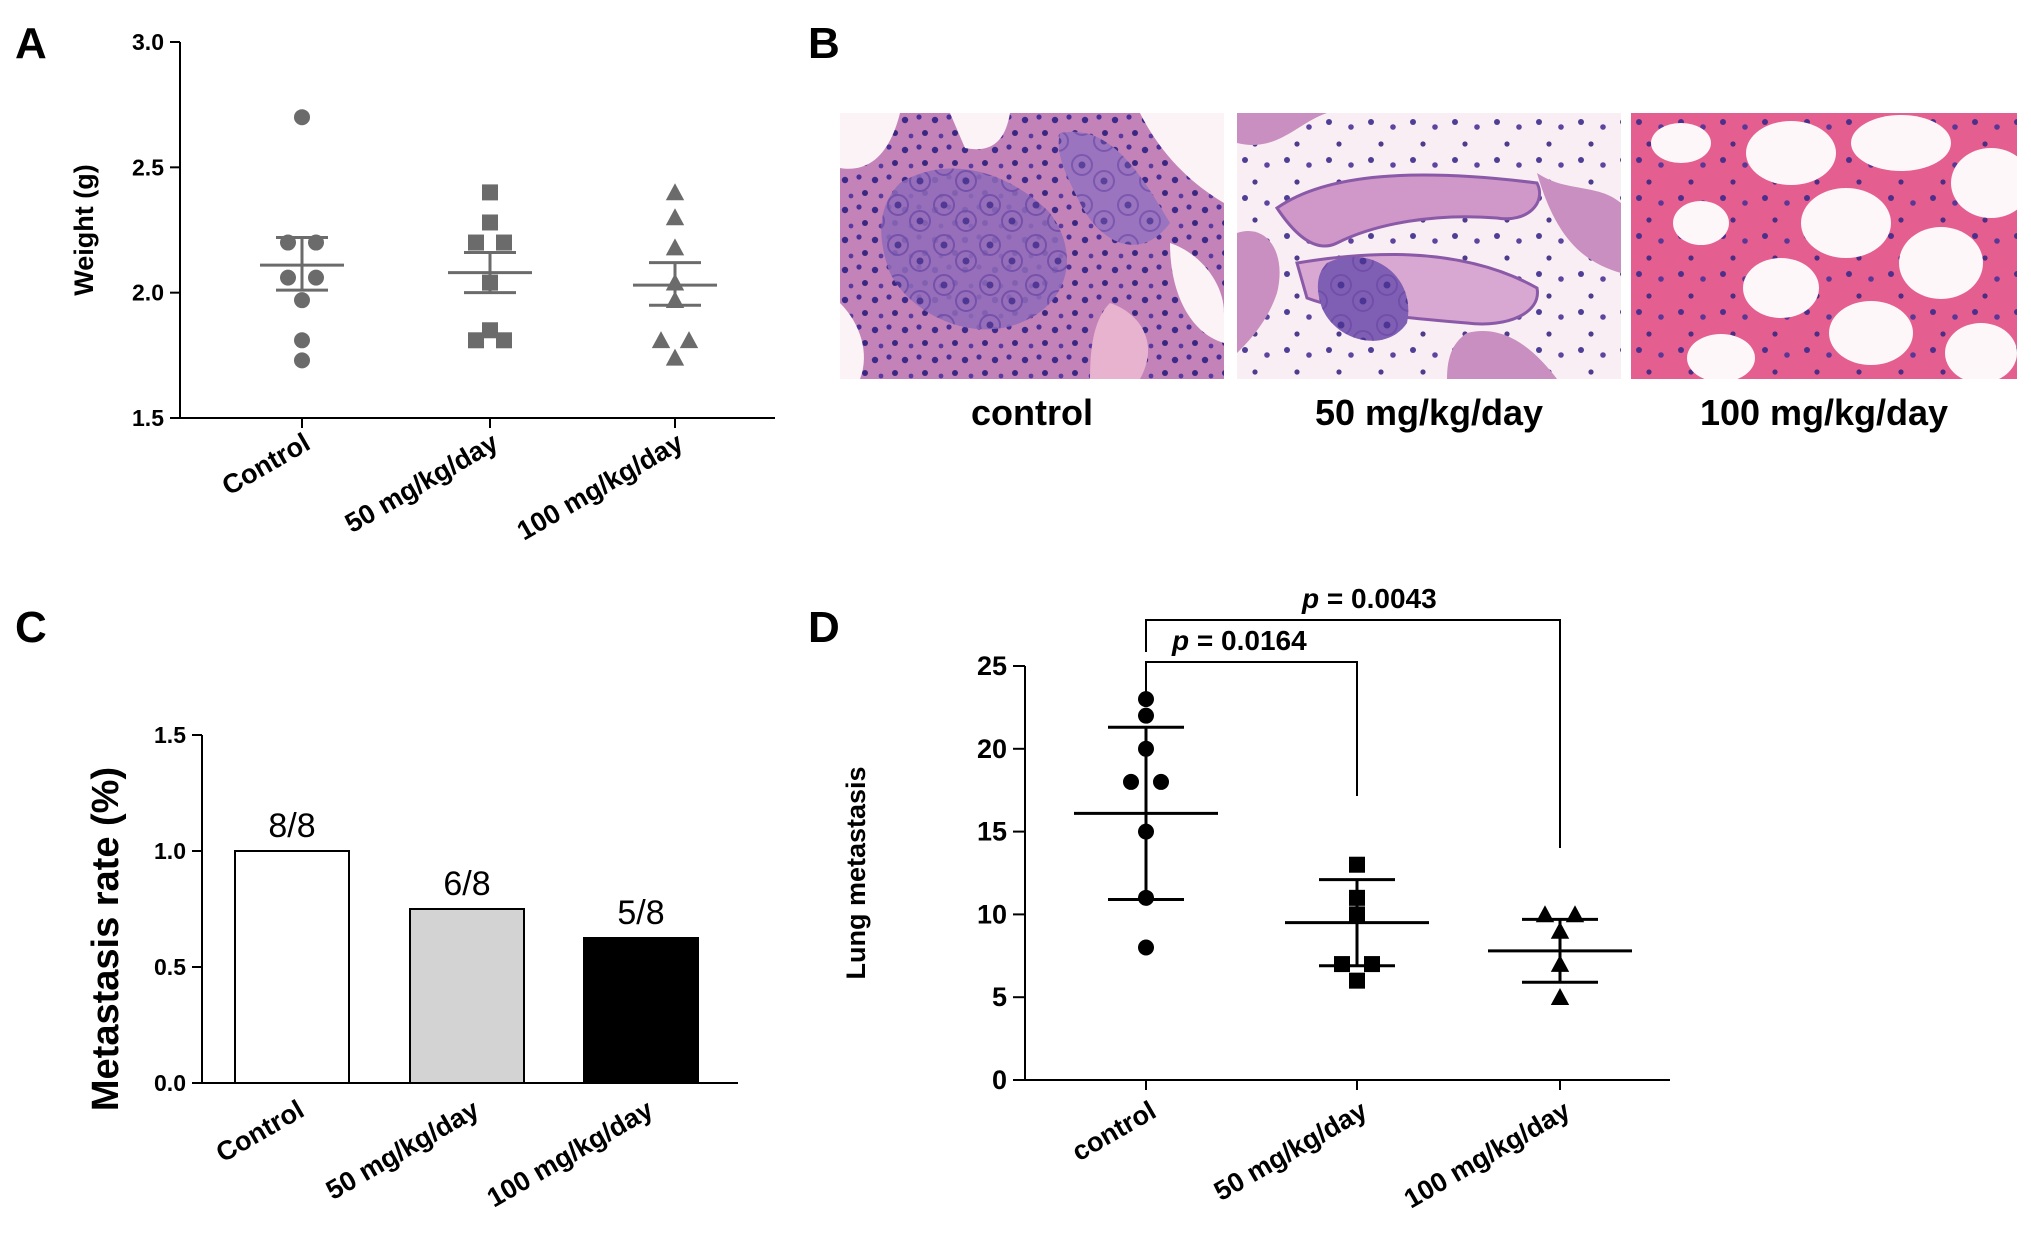 The width and height of the screenshot is (2031, 1239). I want to click on c-bar-label: 8/8, so click(291, 826).